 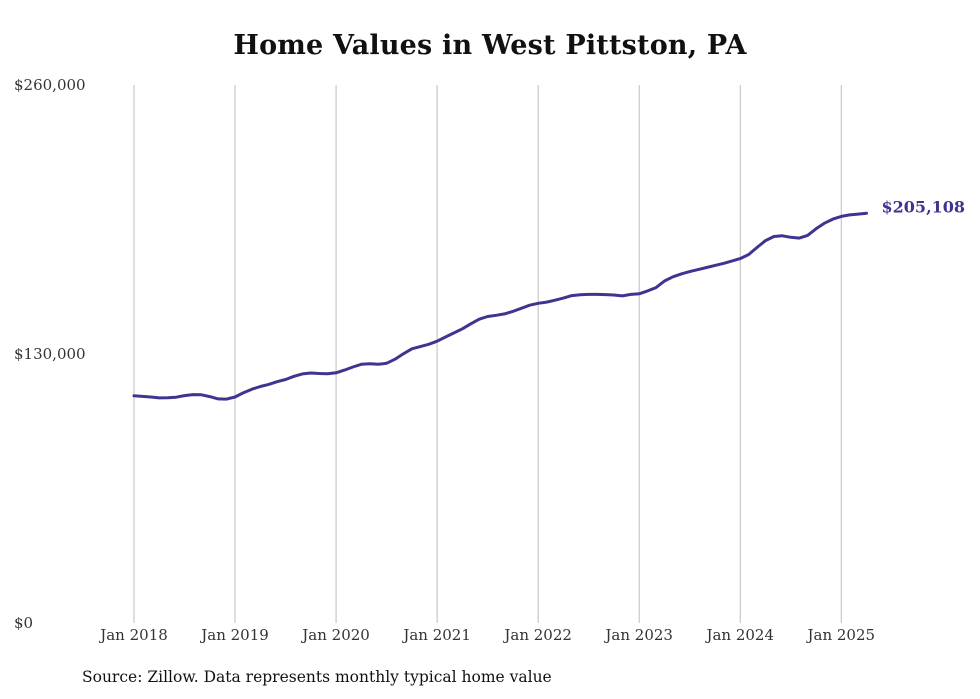 What do you see at coordinates (23, 623) in the screenshot?
I see `y-tick-label: $0` at bounding box center [23, 623].